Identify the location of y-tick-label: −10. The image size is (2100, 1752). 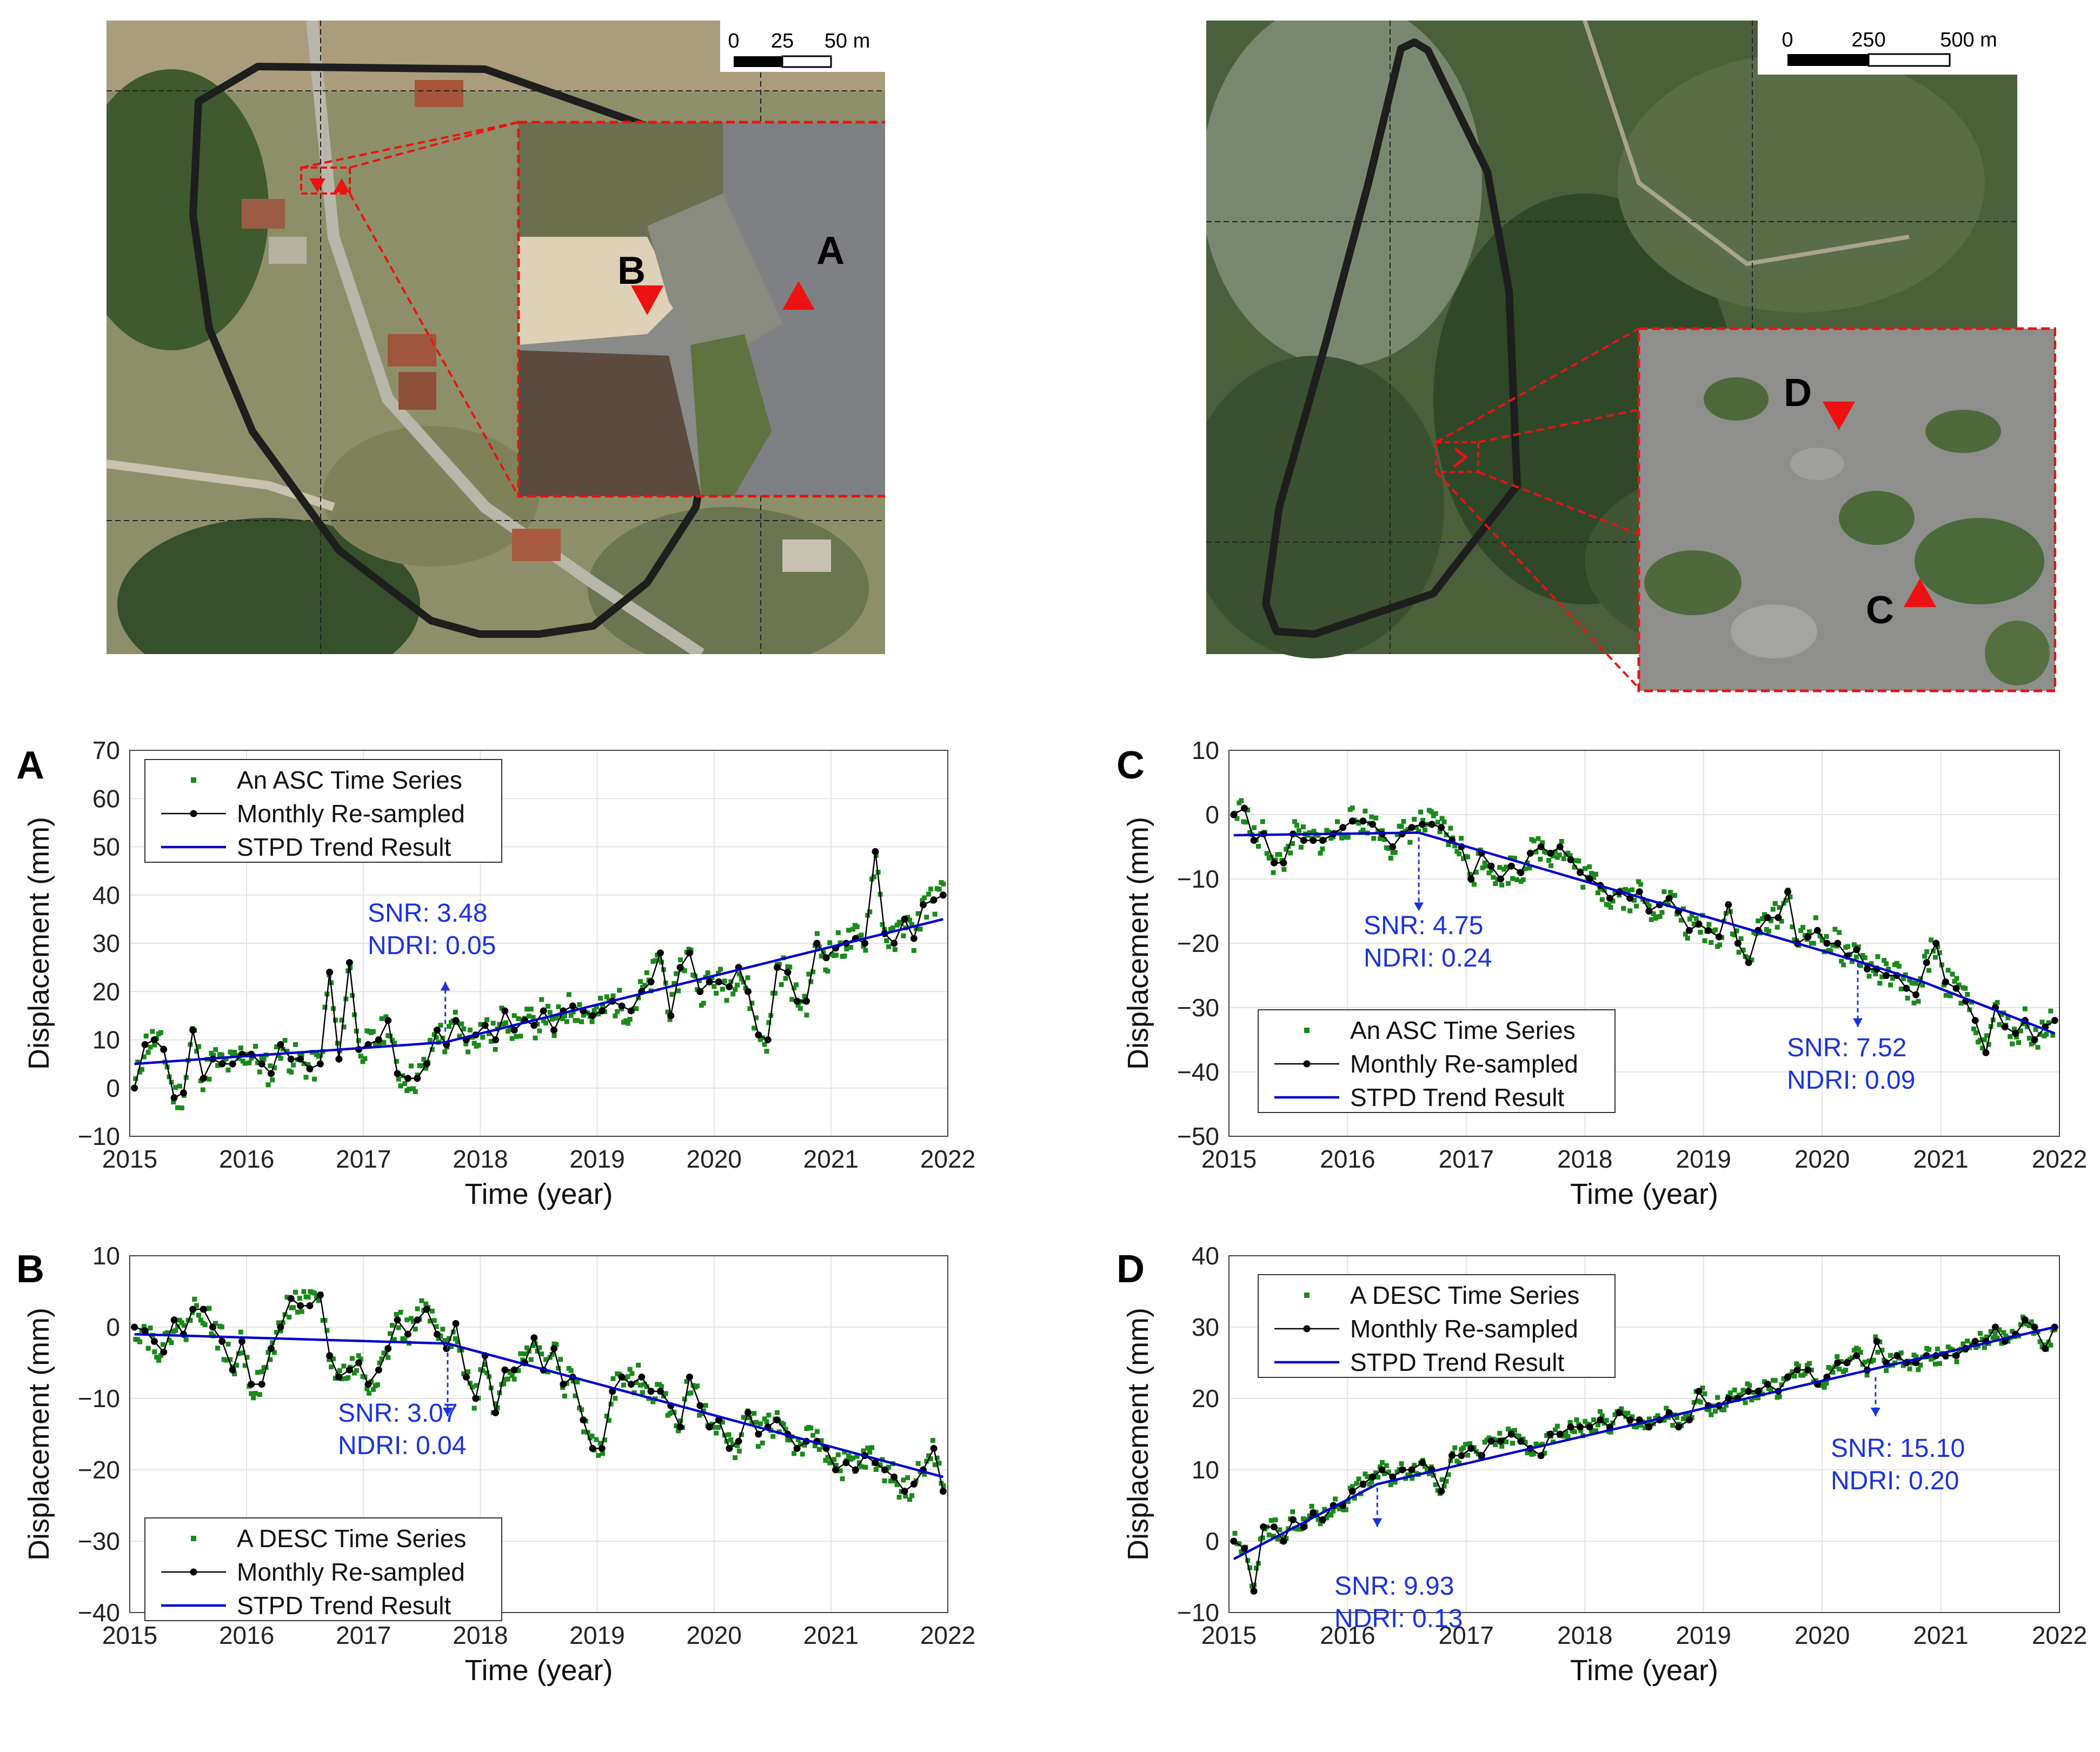
(99, 1398).